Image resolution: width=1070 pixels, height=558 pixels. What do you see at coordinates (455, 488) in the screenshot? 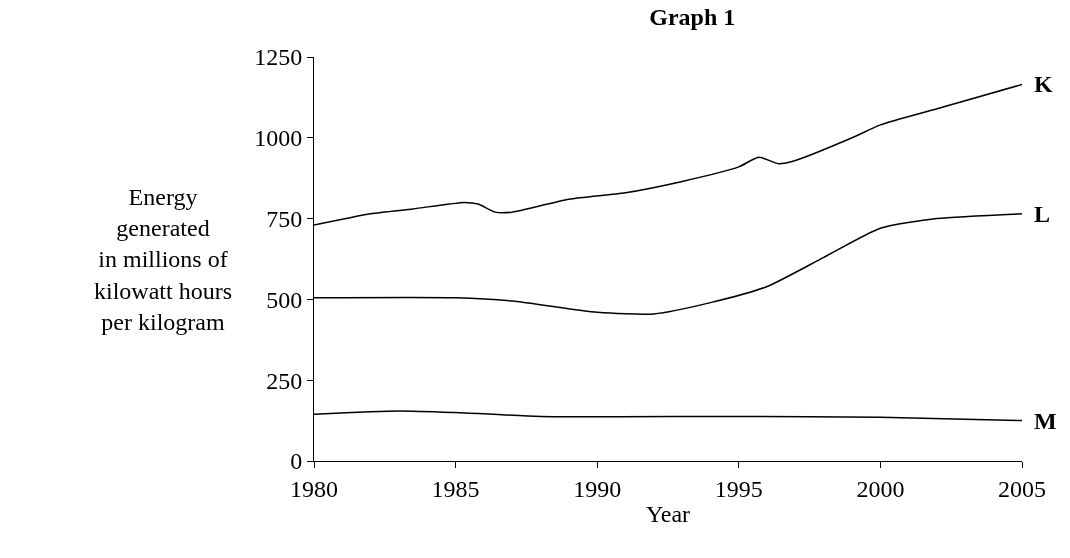
I see `x-tick-label: 1985` at bounding box center [455, 488].